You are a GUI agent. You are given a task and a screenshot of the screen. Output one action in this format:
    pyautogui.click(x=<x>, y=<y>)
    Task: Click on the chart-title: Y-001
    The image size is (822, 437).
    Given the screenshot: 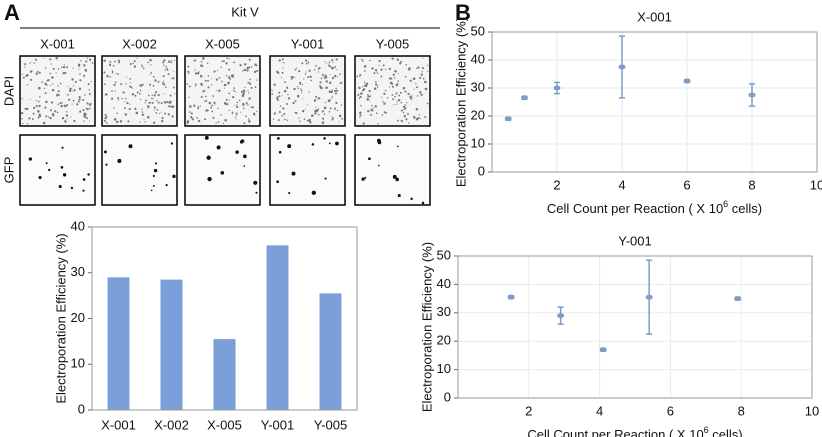 What is the action you would take?
    pyautogui.click(x=635, y=240)
    